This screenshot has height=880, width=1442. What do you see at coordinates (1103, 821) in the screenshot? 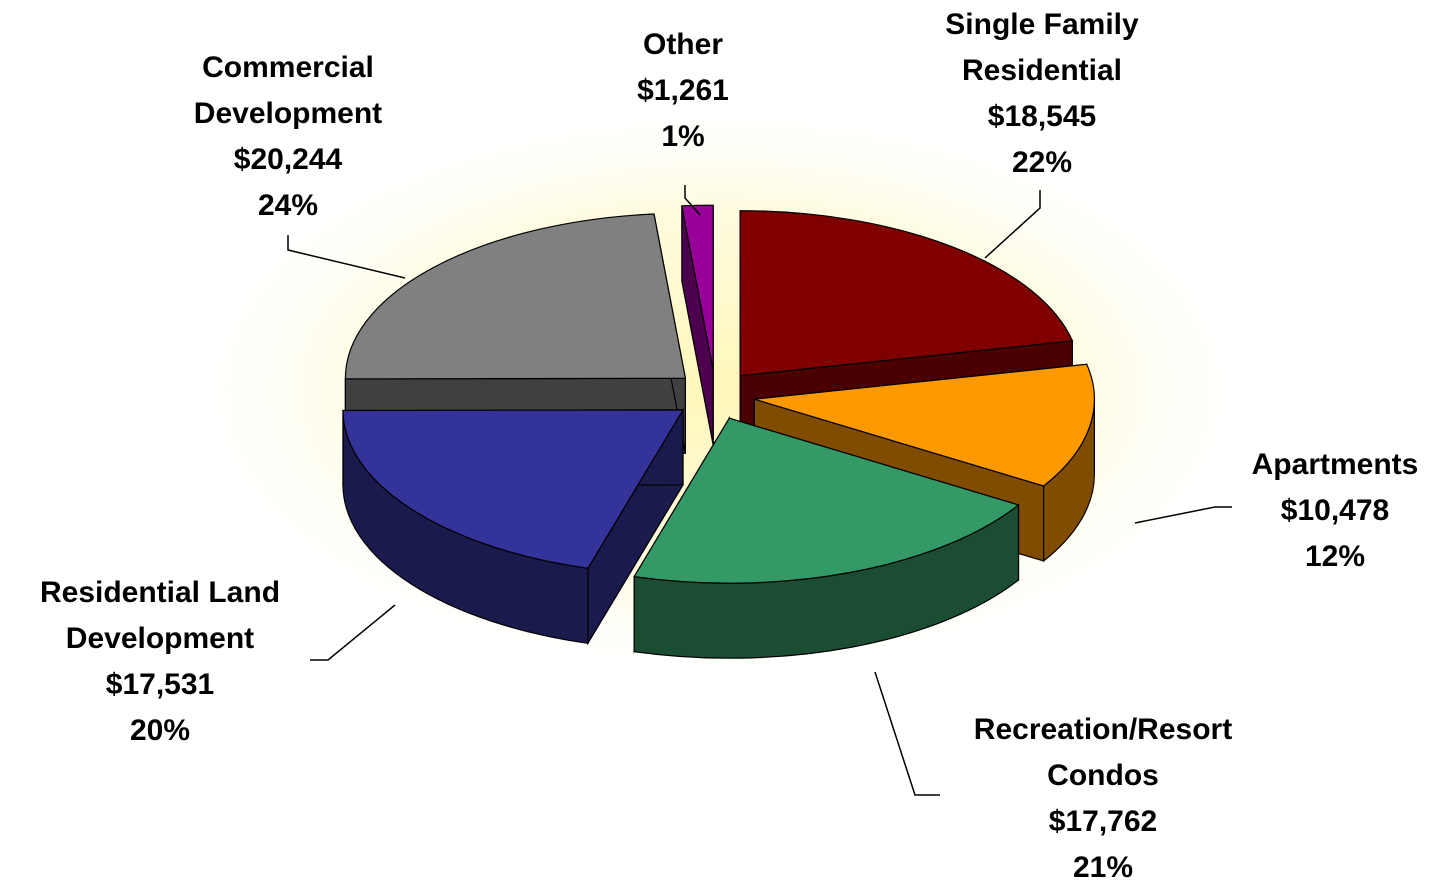
I see `value-label: $17,762` at bounding box center [1103, 821].